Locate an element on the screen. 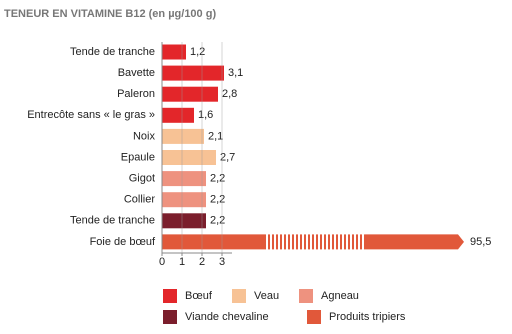 The width and height of the screenshot is (512, 334). x-tick-label: 2 is located at coordinates (202, 262).